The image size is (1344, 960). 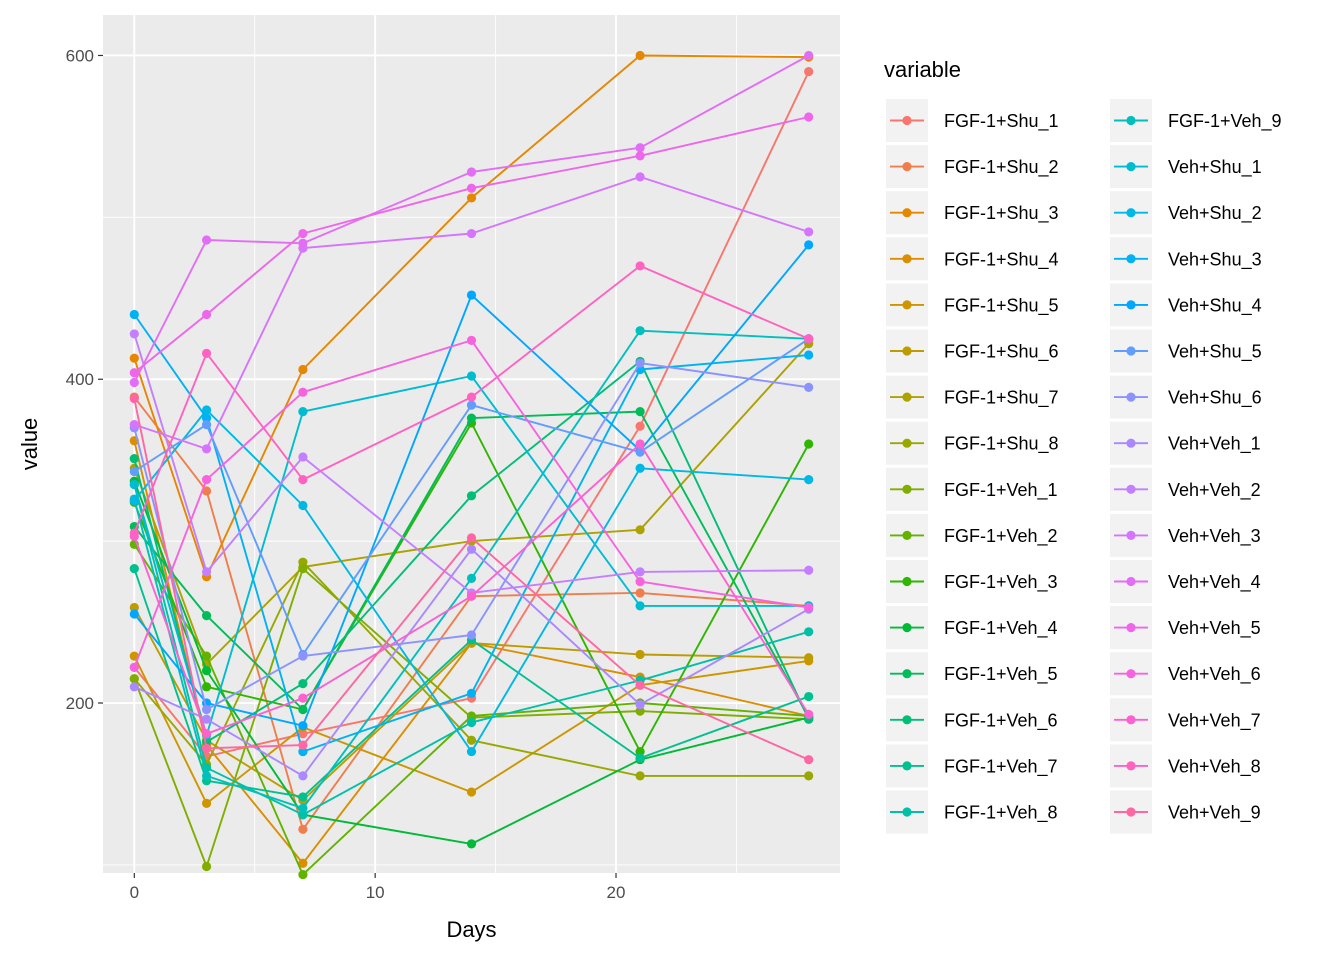 What do you see at coordinates (1214, 628) in the screenshot?
I see `legend-label: Veh+Veh_5` at bounding box center [1214, 628].